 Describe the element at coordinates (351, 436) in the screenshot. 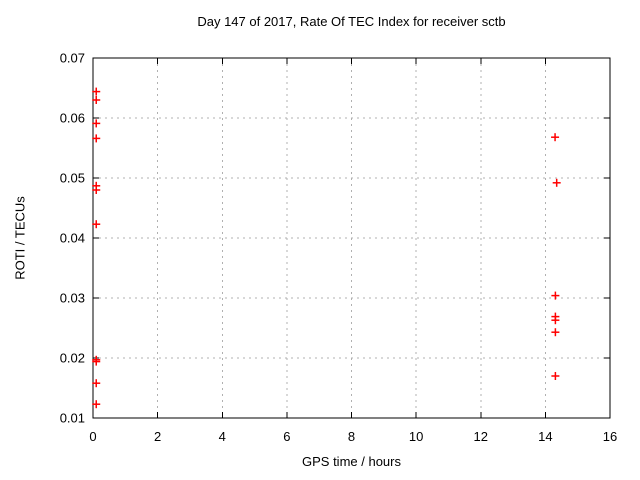

I see `x-tick-label: 8` at that location.